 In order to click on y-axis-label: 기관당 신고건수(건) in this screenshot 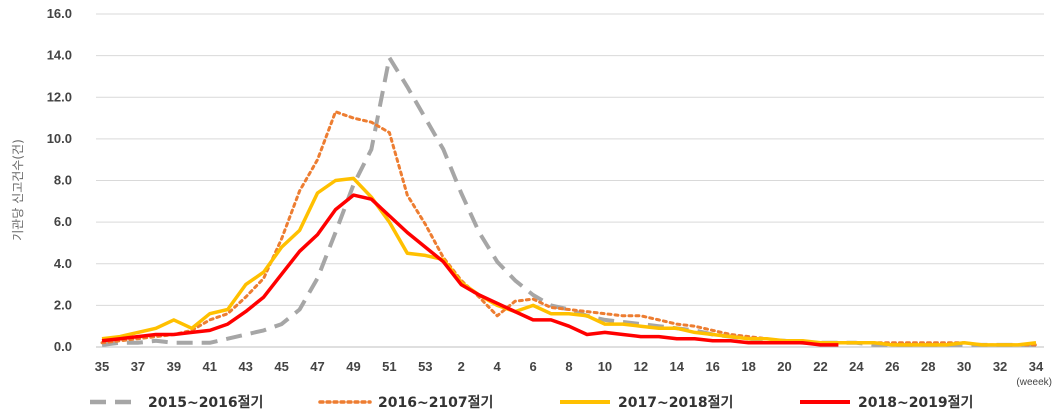, I will do `click(18, 190)`.